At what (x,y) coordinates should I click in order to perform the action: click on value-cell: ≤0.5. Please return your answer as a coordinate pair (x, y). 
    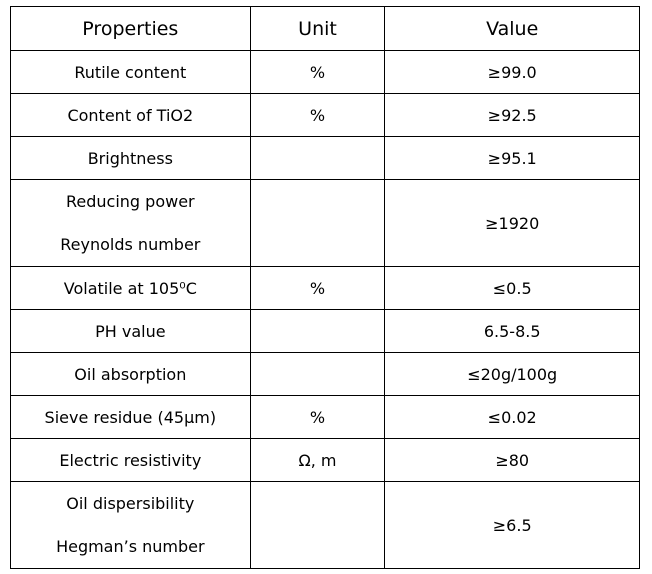
    Looking at the image, I should click on (512, 288).